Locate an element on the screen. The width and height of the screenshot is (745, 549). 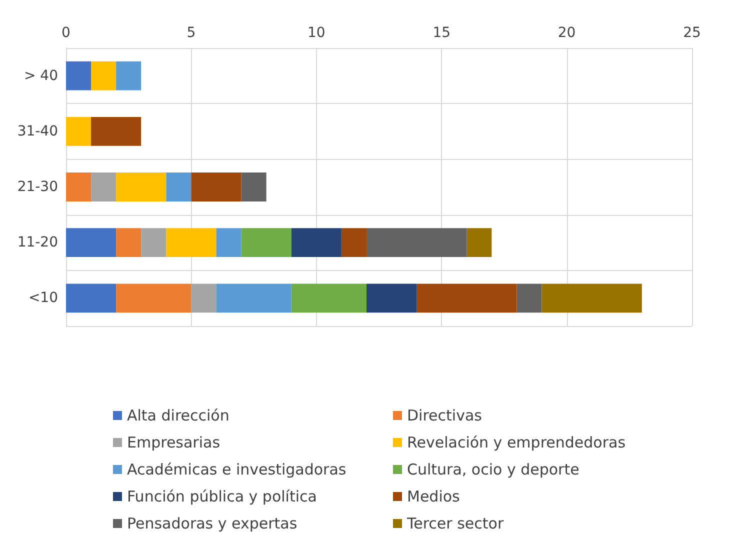
legend-label: Académicas e investigadoras is located at coordinates (236, 469).